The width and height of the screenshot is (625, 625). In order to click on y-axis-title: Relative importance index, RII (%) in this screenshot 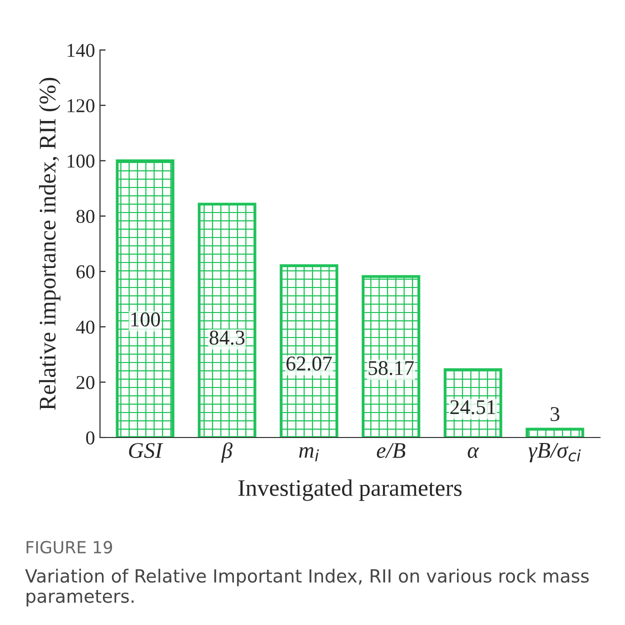, I will do `click(49, 244)`.